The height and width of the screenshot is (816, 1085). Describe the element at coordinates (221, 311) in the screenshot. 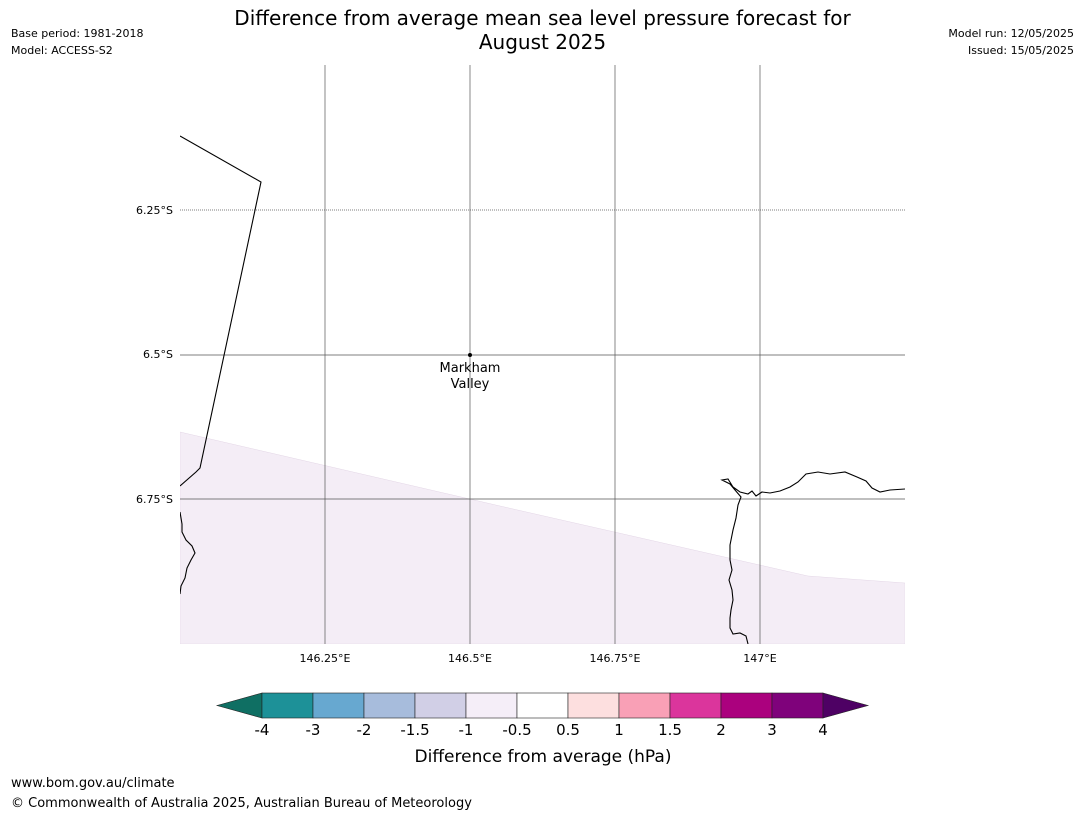

I see `border-line-left` at that location.